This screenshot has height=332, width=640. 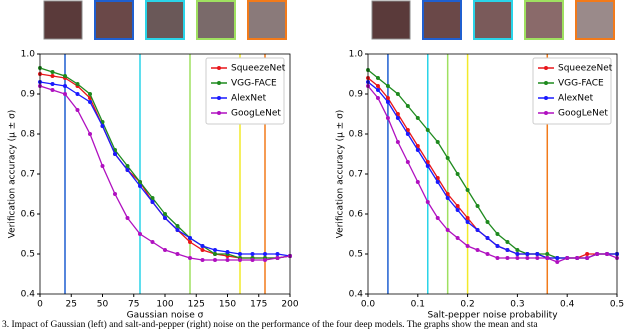 What do you see at coordinates (617, 305) in the screenshot?
I see `x-tick-label: 0.5` at bounding box center [617, 305].